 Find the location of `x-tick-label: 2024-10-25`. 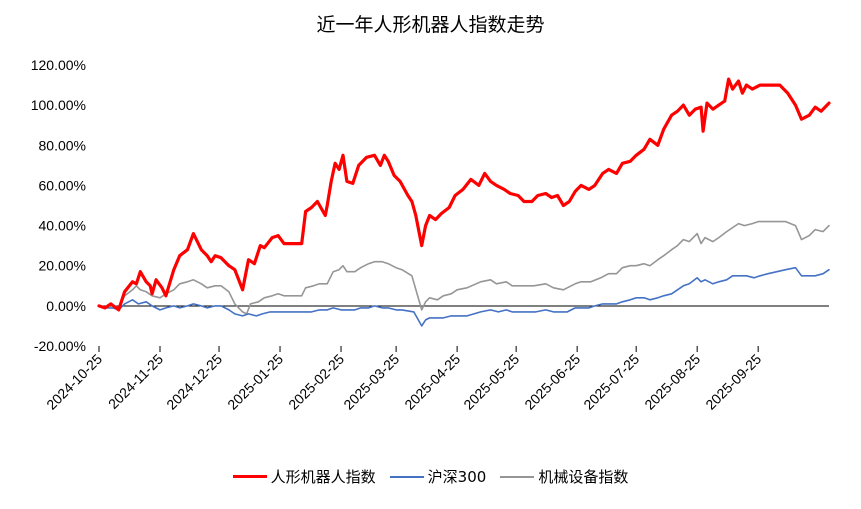

x-tick-label: 2024-10-25 is located at coordinates (74, 382).